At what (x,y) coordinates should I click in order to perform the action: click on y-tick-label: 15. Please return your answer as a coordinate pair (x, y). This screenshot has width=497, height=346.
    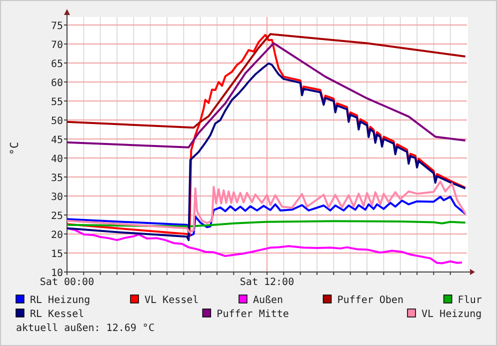
    Looking at the image, I should click on (56, 254).